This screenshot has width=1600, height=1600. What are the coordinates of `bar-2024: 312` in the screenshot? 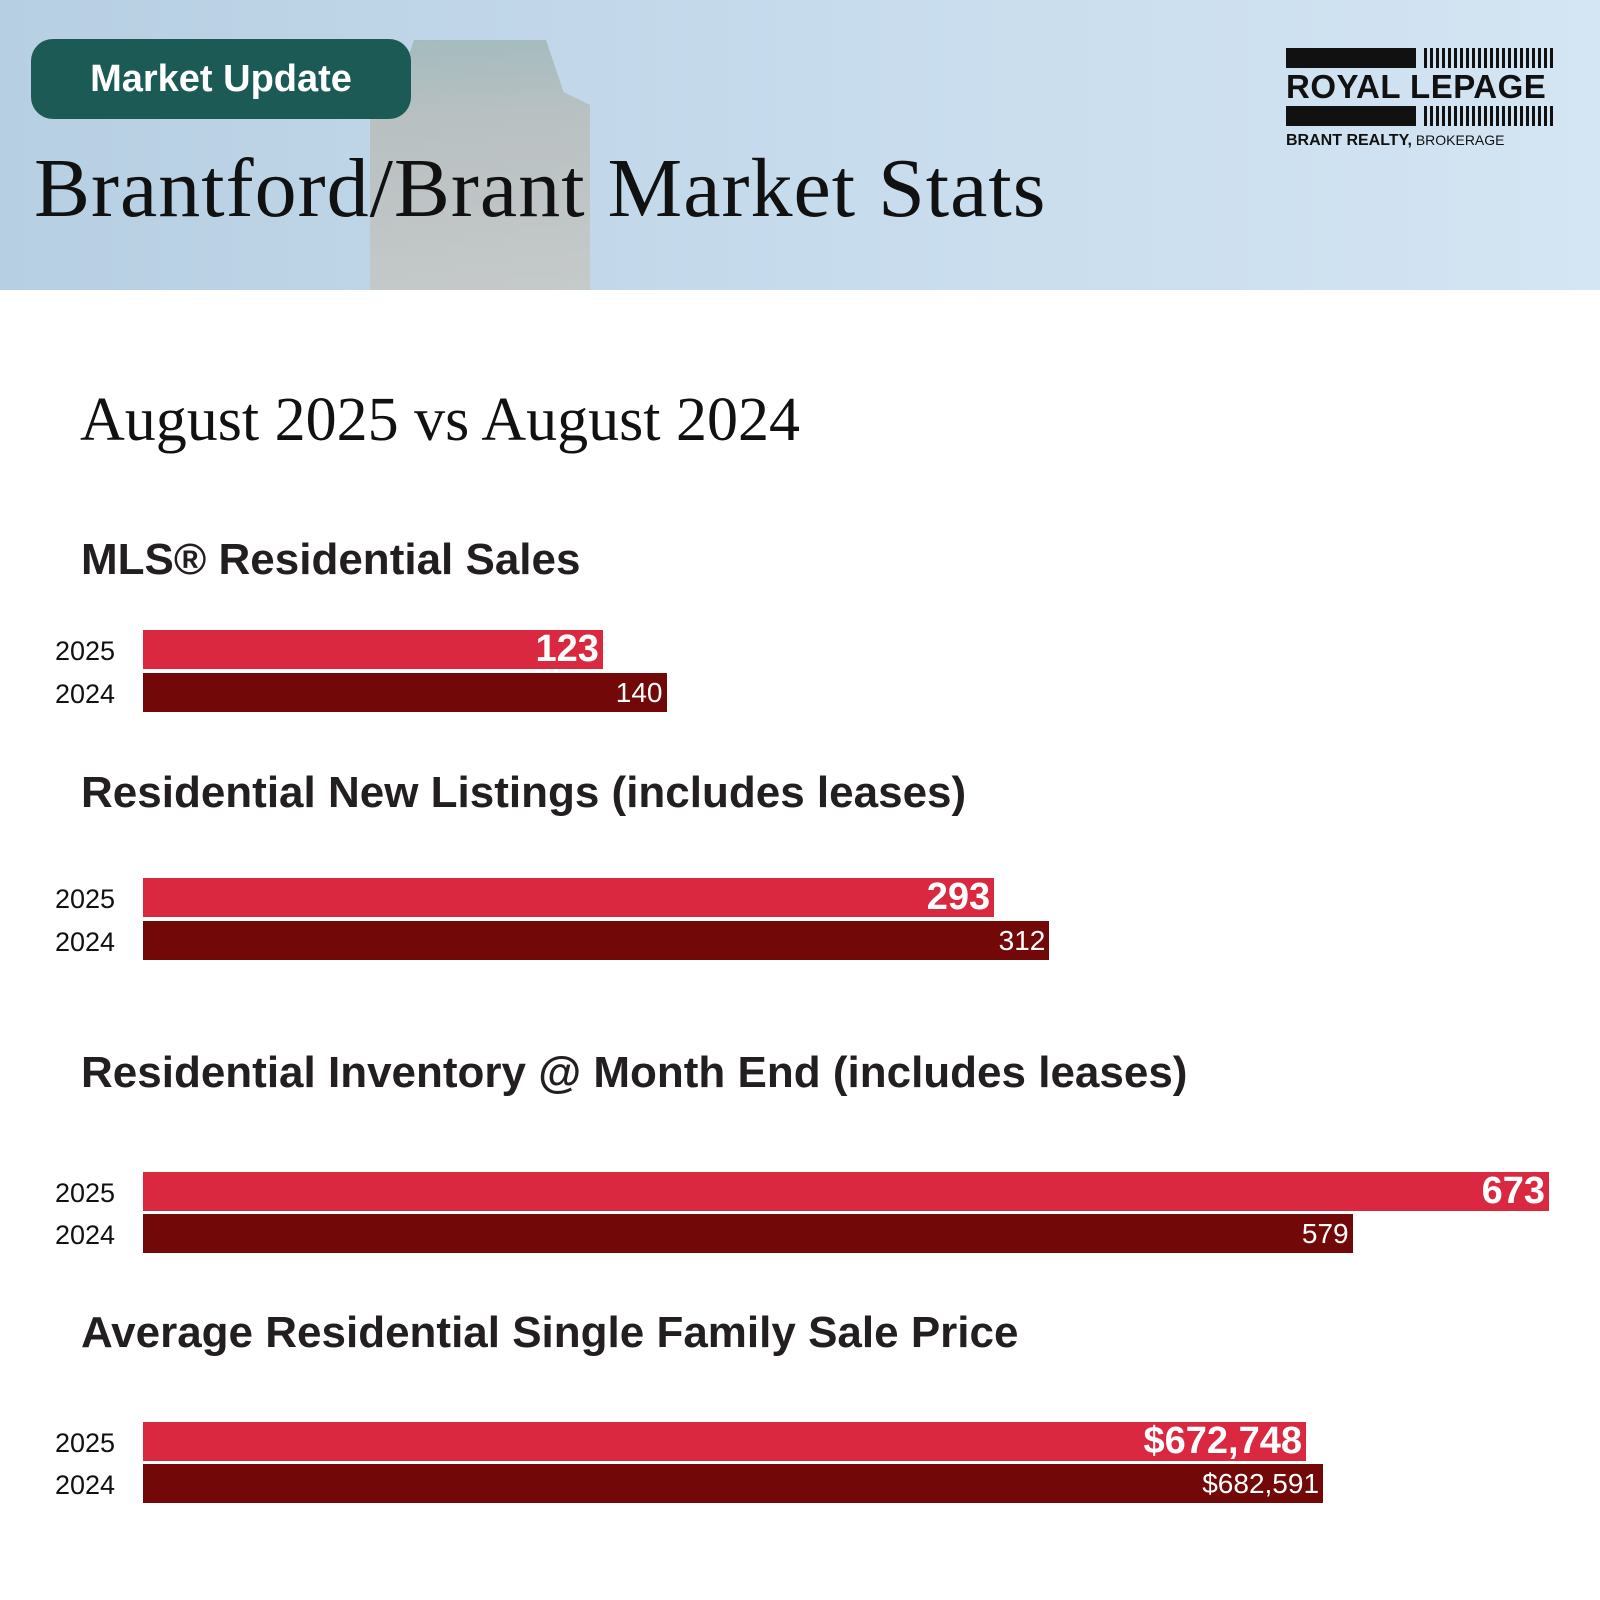 It's located at (596, 940).